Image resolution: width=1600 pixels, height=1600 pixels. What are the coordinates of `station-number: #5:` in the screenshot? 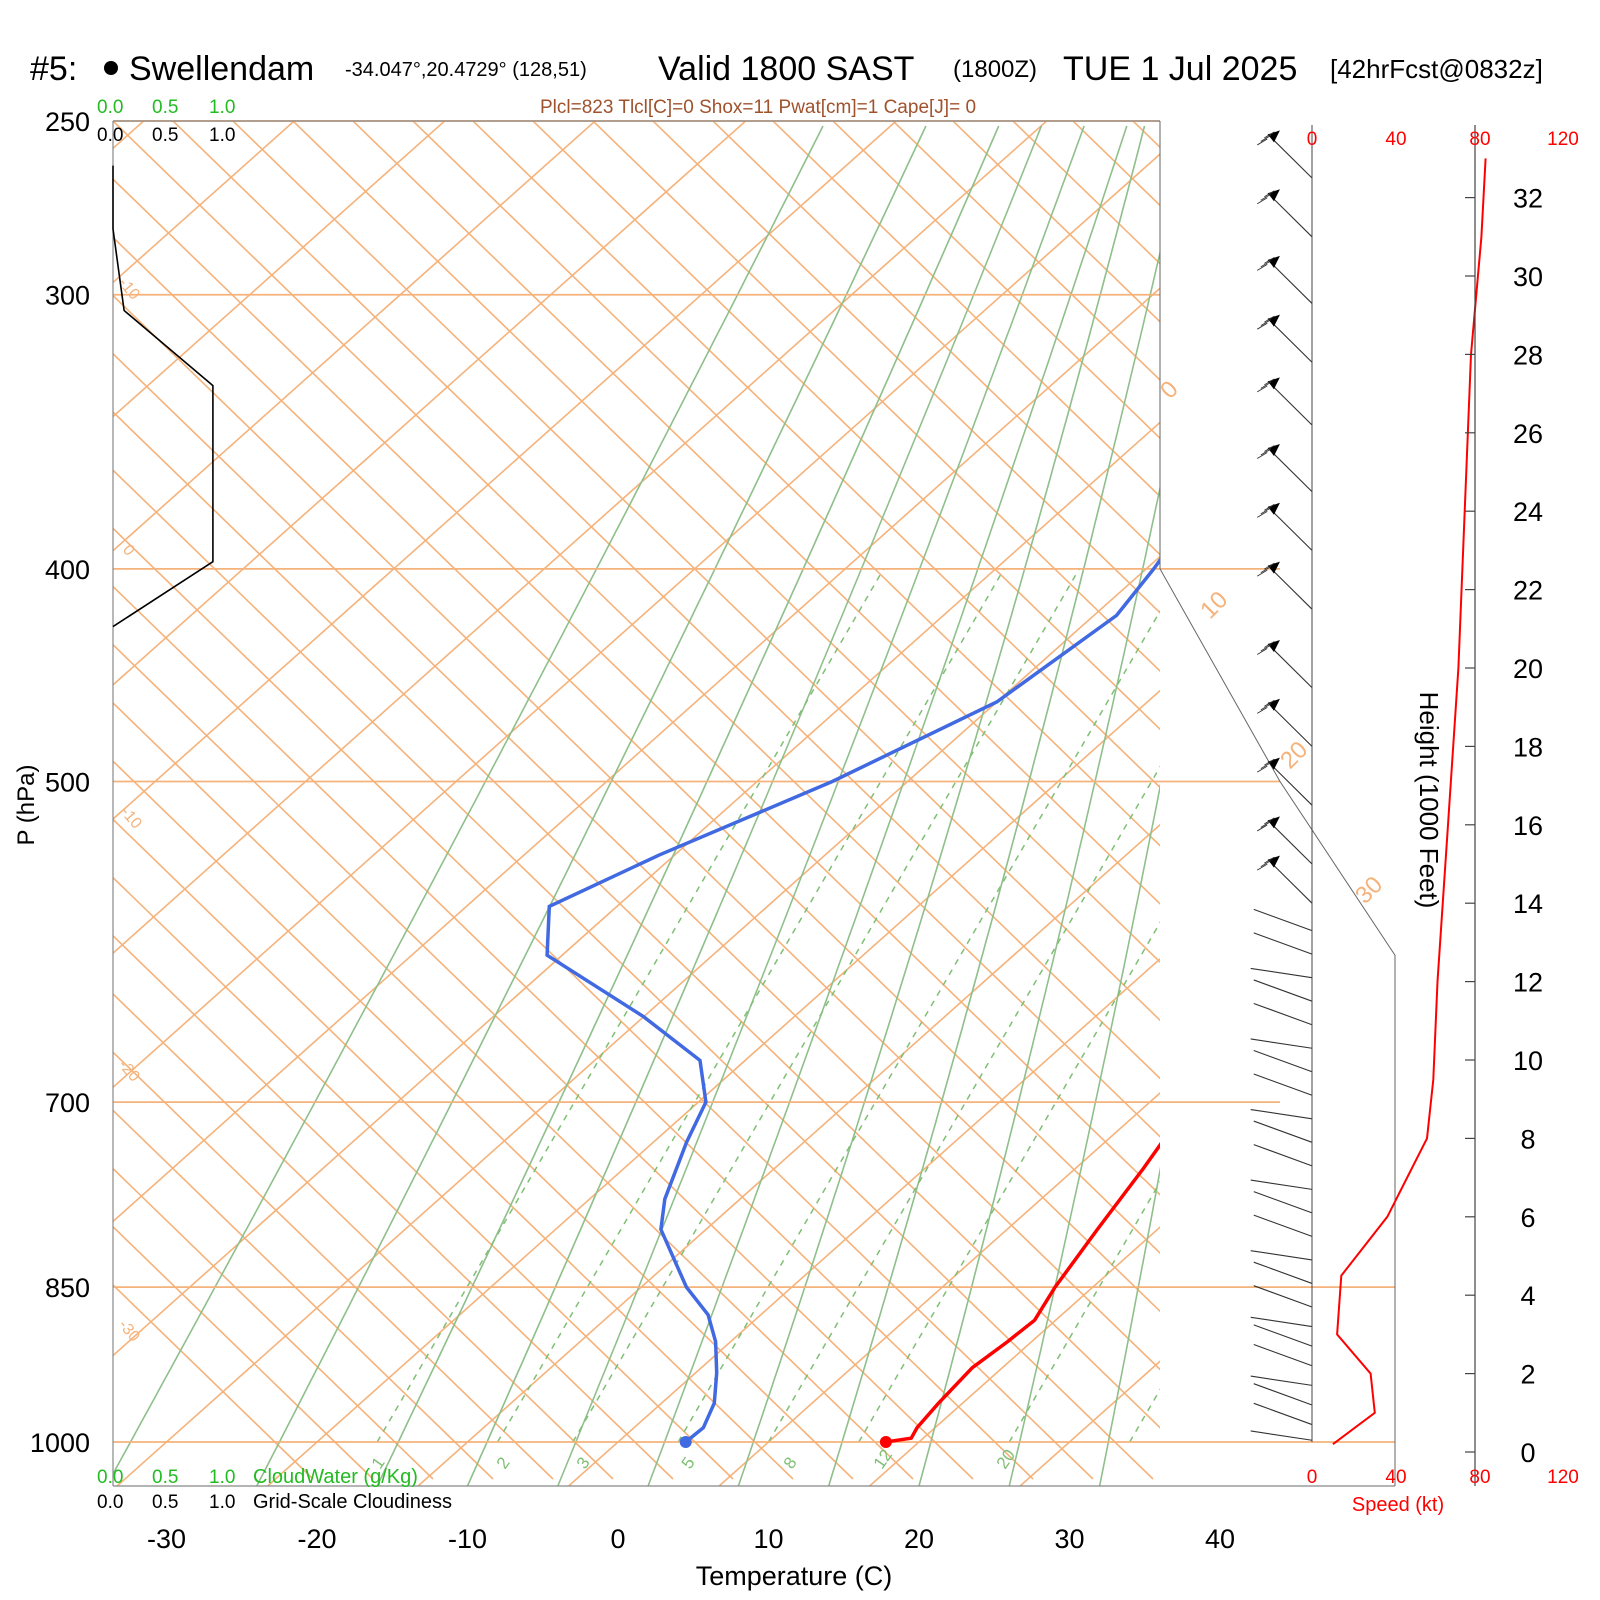 It's located at (53, 69).